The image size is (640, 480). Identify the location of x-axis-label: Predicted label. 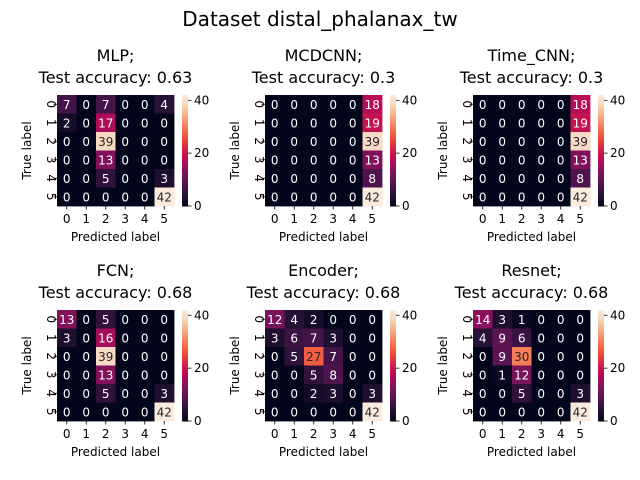
(115, 237).